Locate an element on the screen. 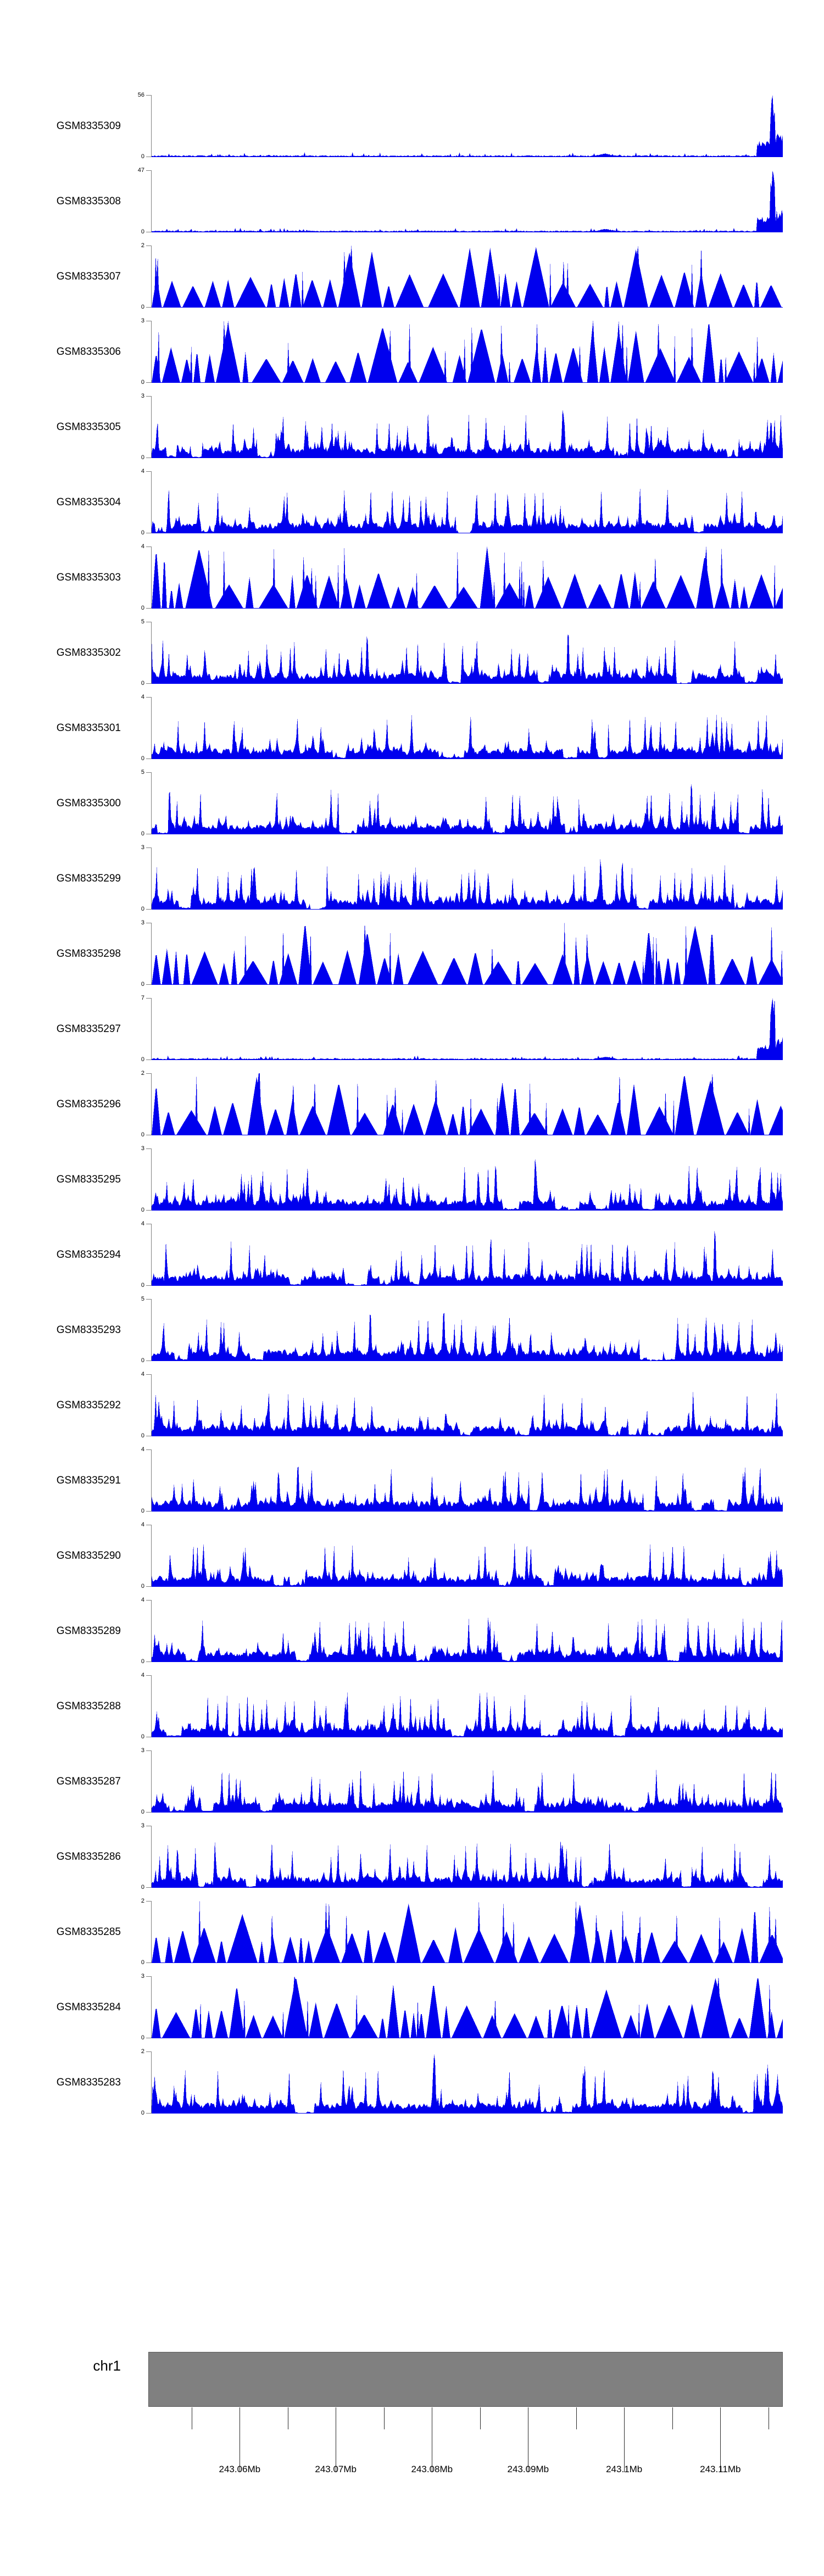  coverage-track: GSM8335302 5 0 is located at coordinates (412, 657).